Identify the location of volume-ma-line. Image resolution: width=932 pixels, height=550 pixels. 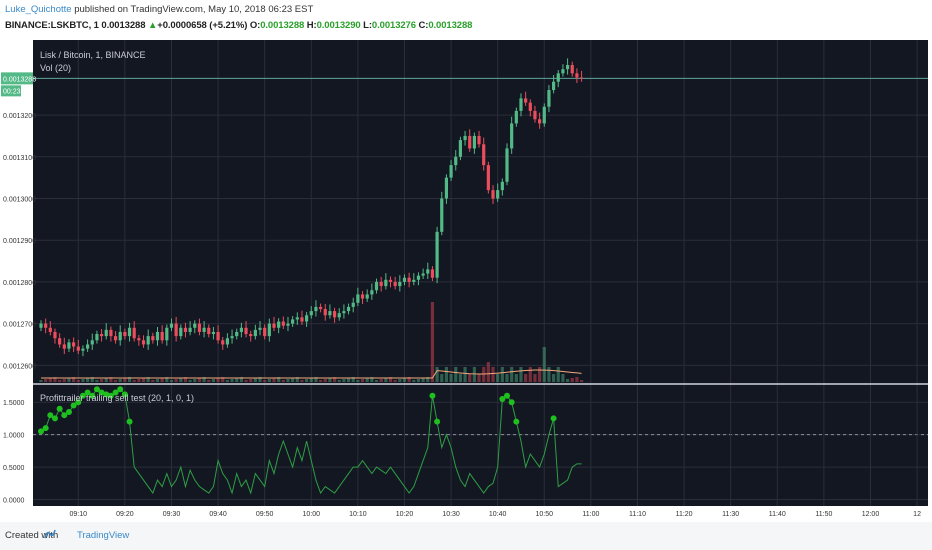
(311, 374).